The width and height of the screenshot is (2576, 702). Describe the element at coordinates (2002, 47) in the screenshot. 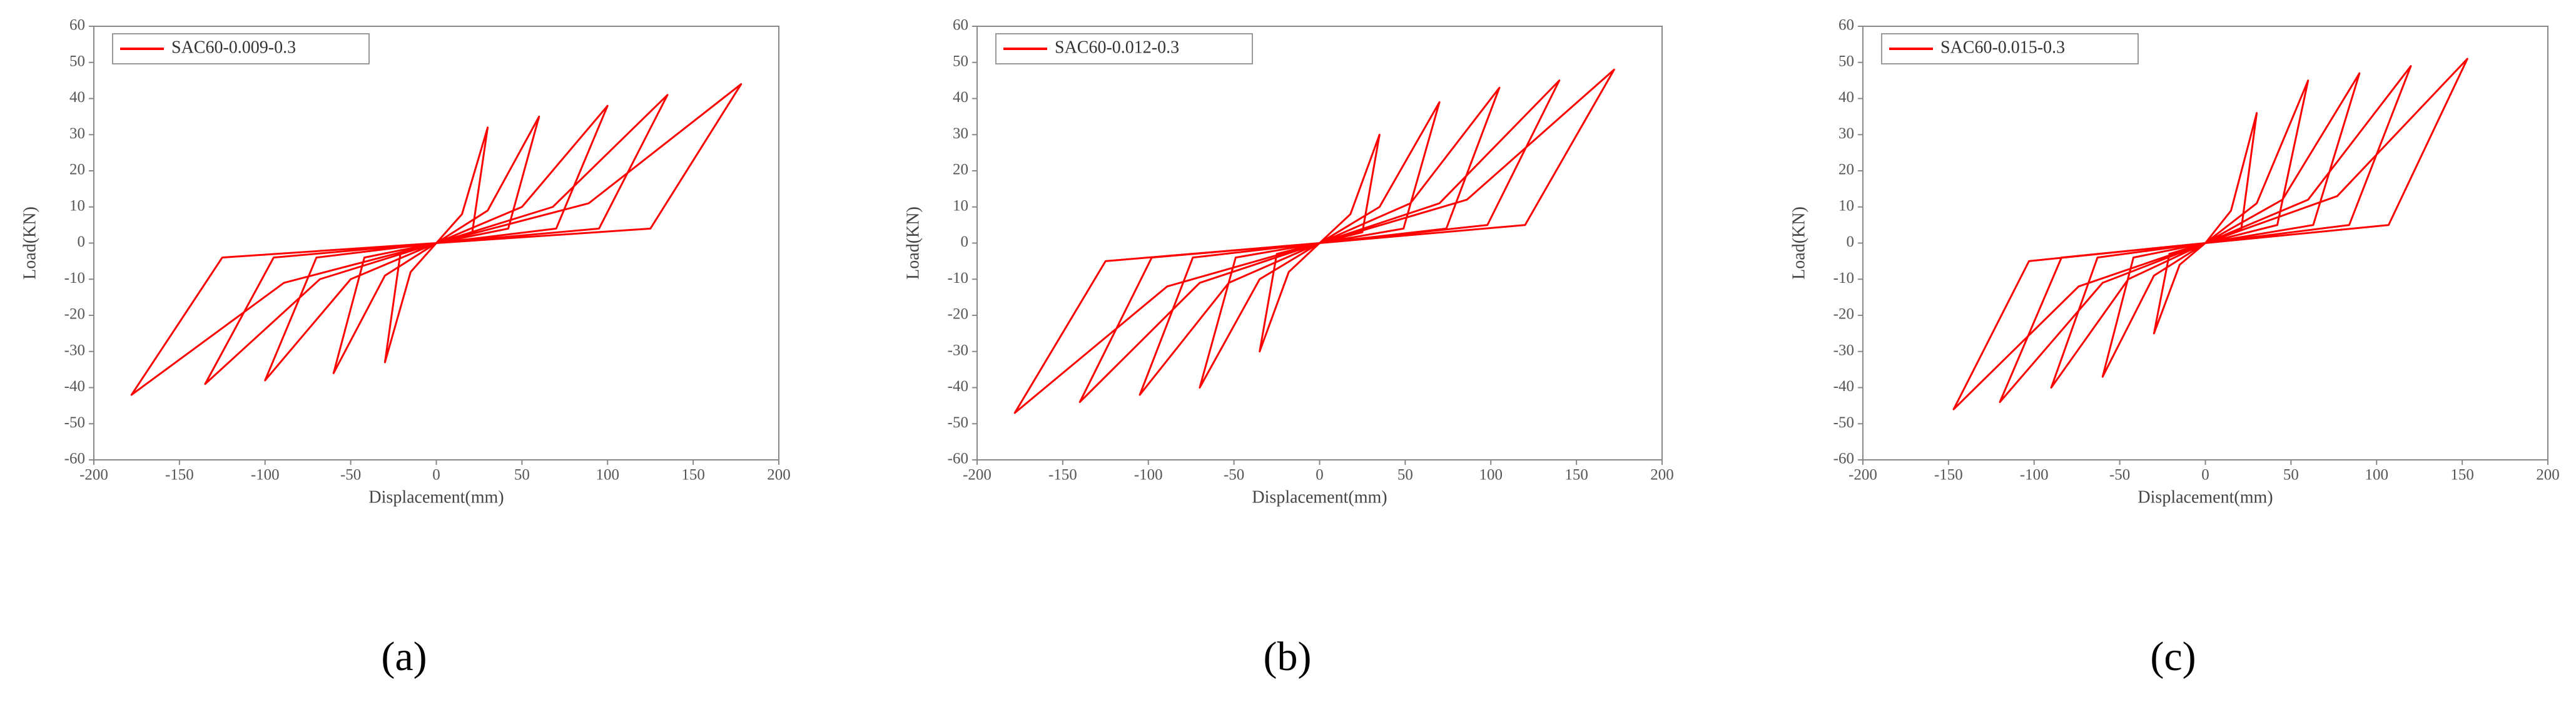

I see `legend-label: SAC60-0.015-0.3` at that location.